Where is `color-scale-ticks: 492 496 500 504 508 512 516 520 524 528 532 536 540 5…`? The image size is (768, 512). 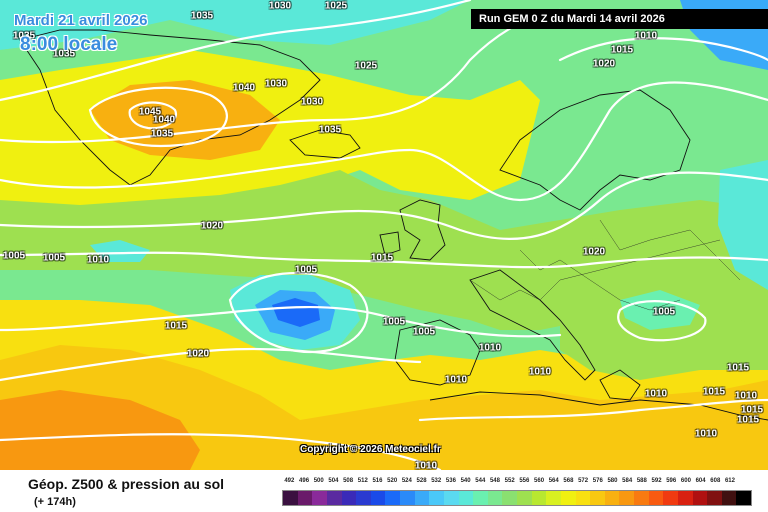 color-scale-ticks: 492 496 500 504 508 512 516 520 524 528 532 536 540 5… is located at coordinates (517, 483).